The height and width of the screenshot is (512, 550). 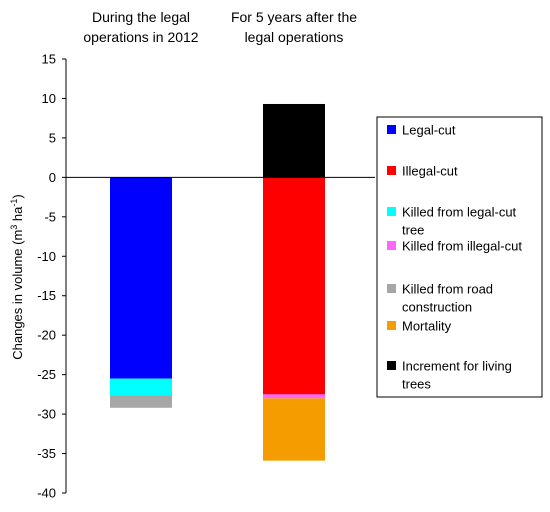 I want to click on legend-label: Legal-cut, so click(x=429, y=130).